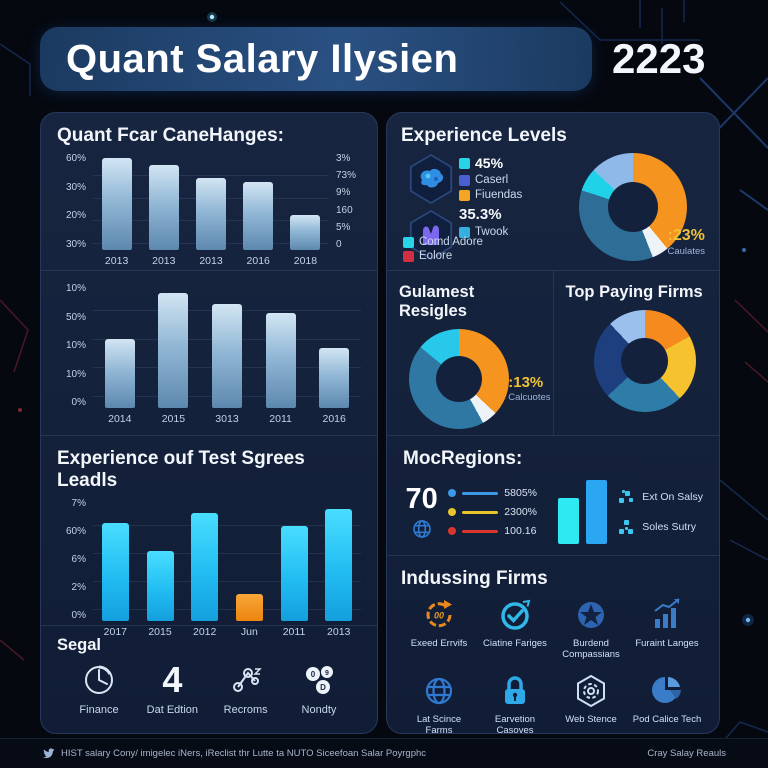 This screenshot has height=768, width=768. I want to click on axis-tick-label: 60%, so click(75, 158).